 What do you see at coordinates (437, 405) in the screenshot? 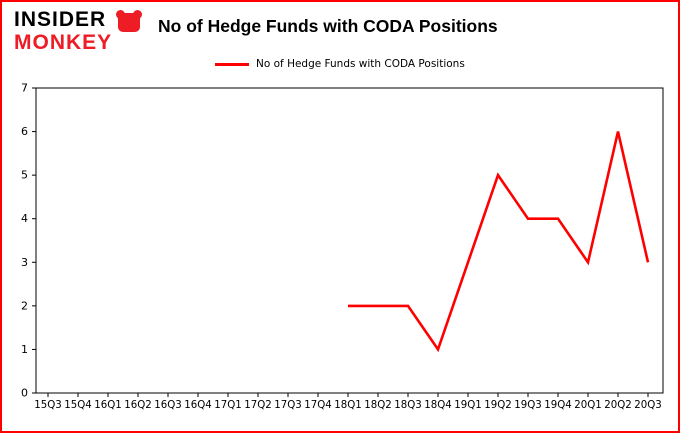
I see `x-tick-label: 18Q4` at bounding box center [437, 405].